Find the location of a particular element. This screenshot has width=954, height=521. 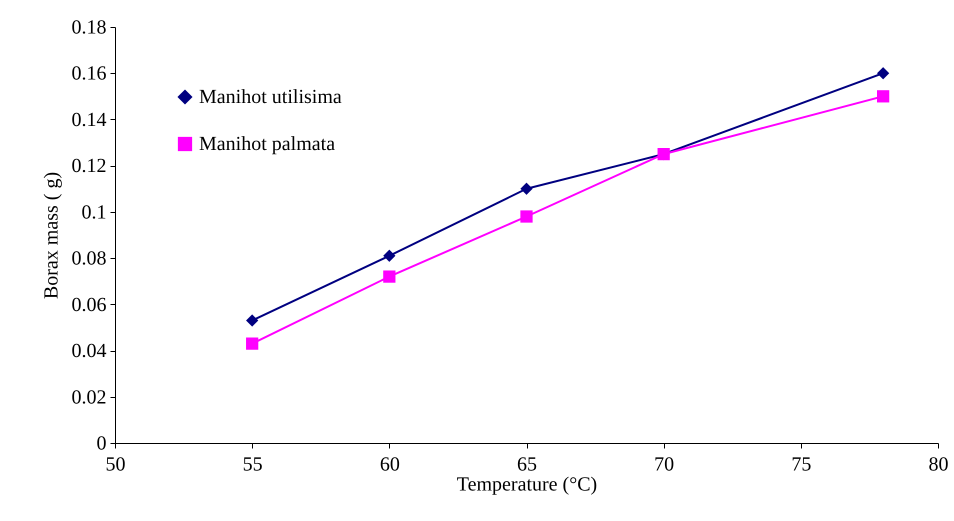

y-tick-label: 0.14 is located at coordinates (89, 119).